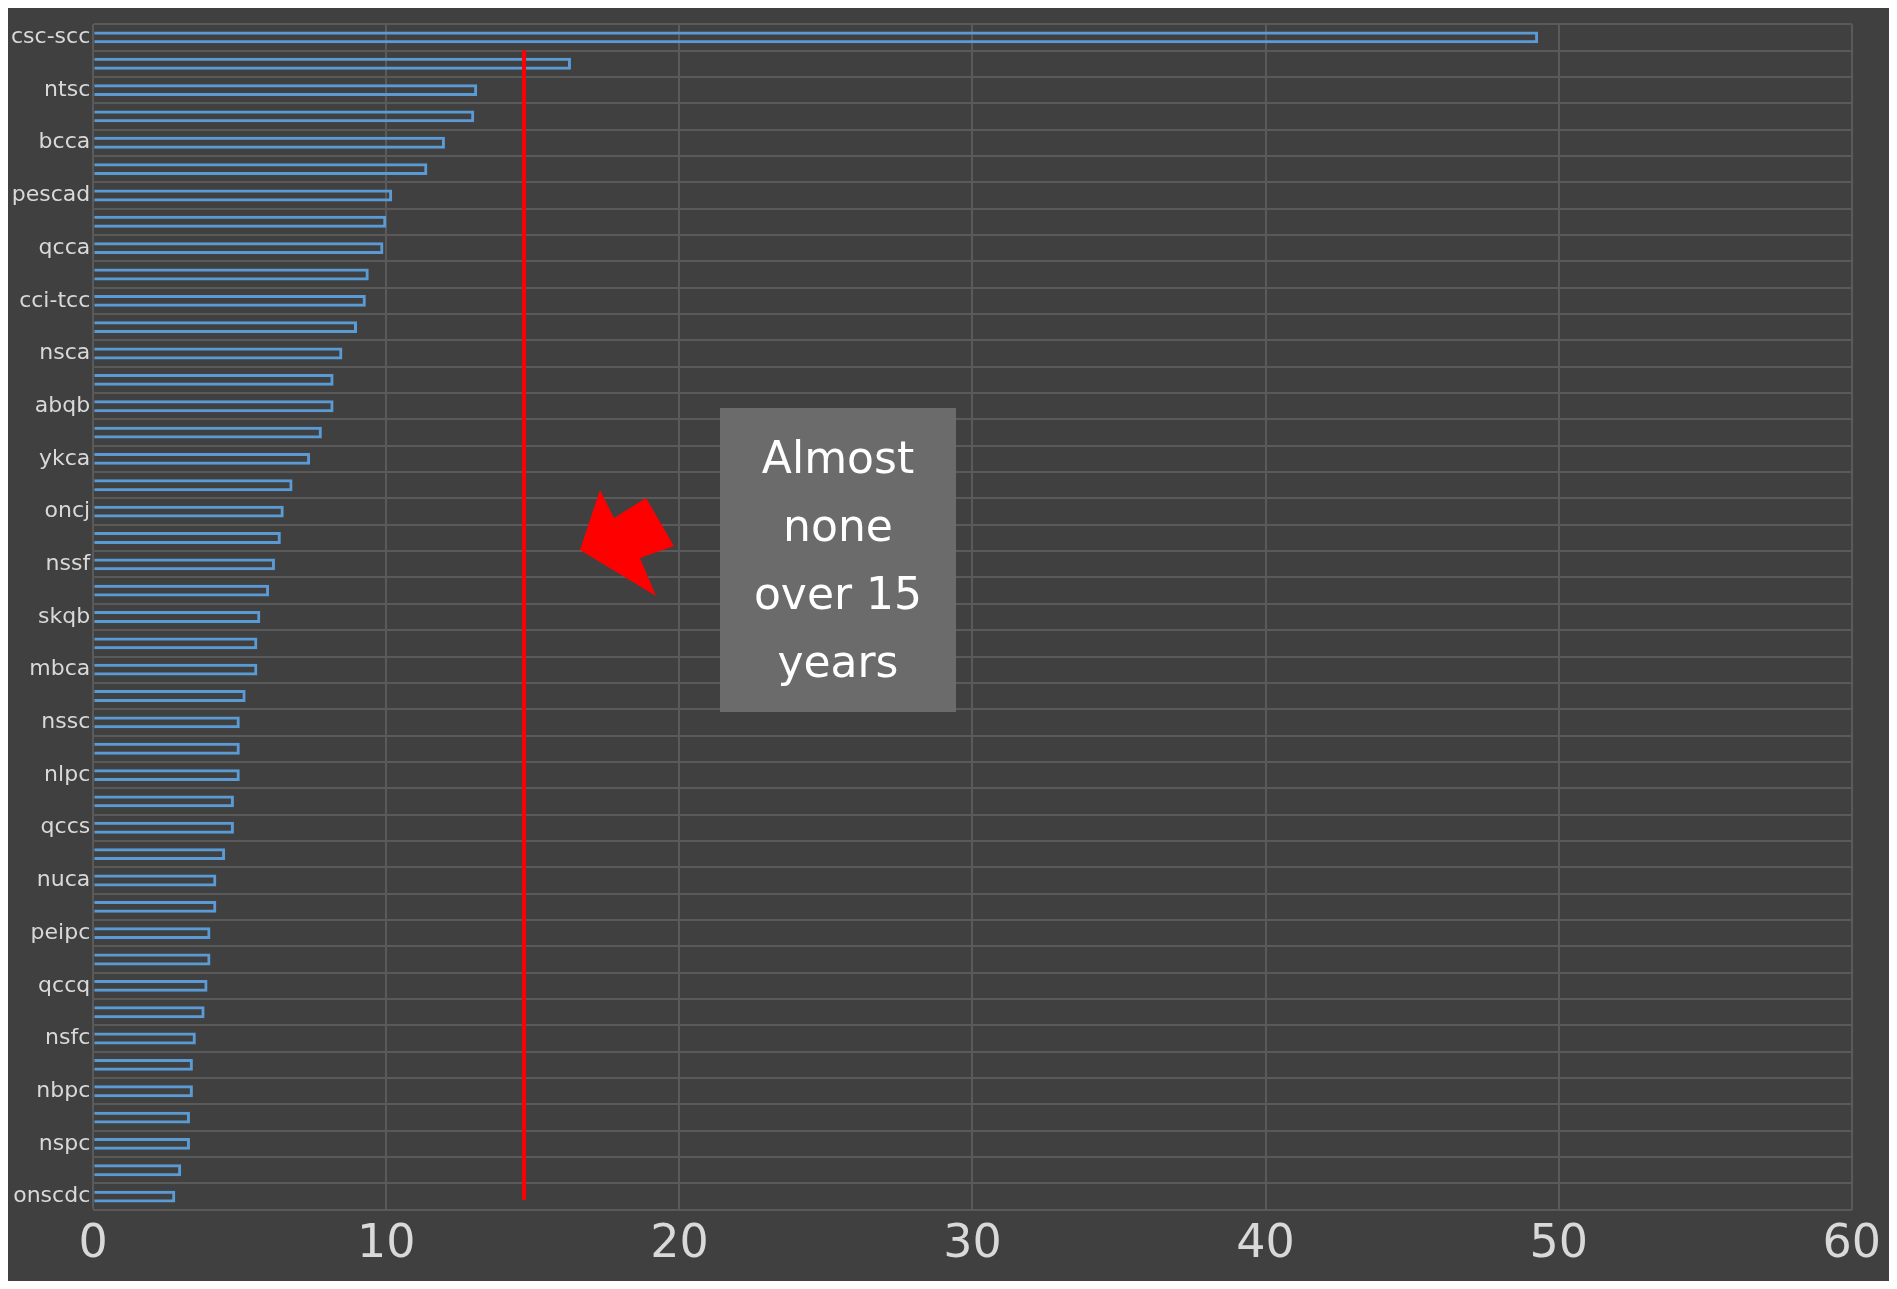 This screenshot has width=1897, height=1289. I want to click on x-tick-label: 20, so click(679, 1241).